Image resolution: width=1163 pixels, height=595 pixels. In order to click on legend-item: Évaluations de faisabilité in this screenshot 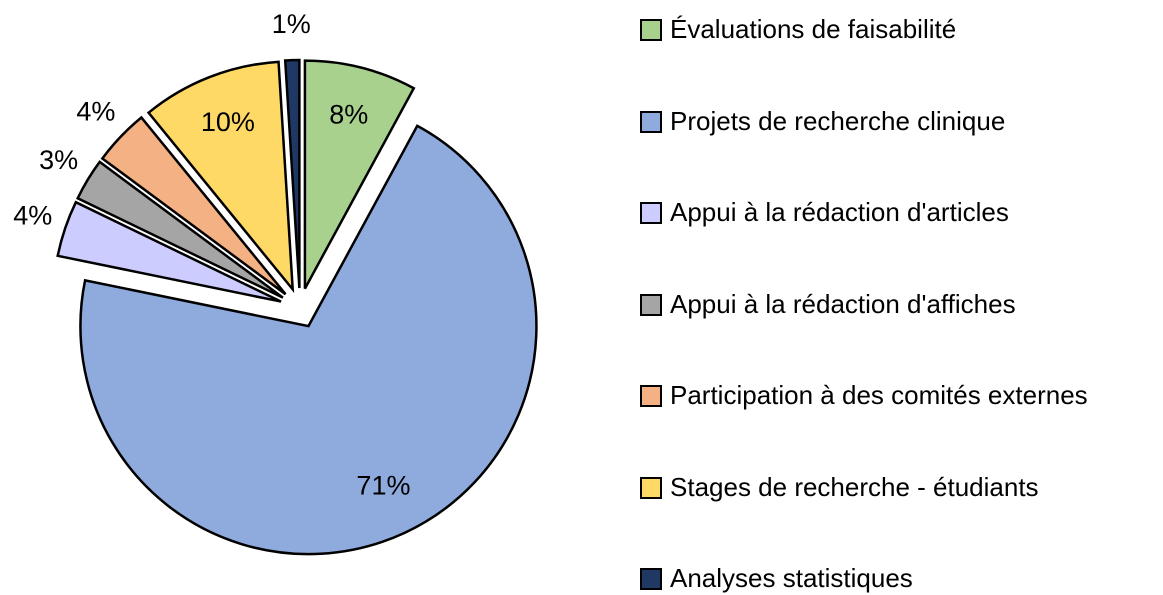, I will do `click(870, 29)`.